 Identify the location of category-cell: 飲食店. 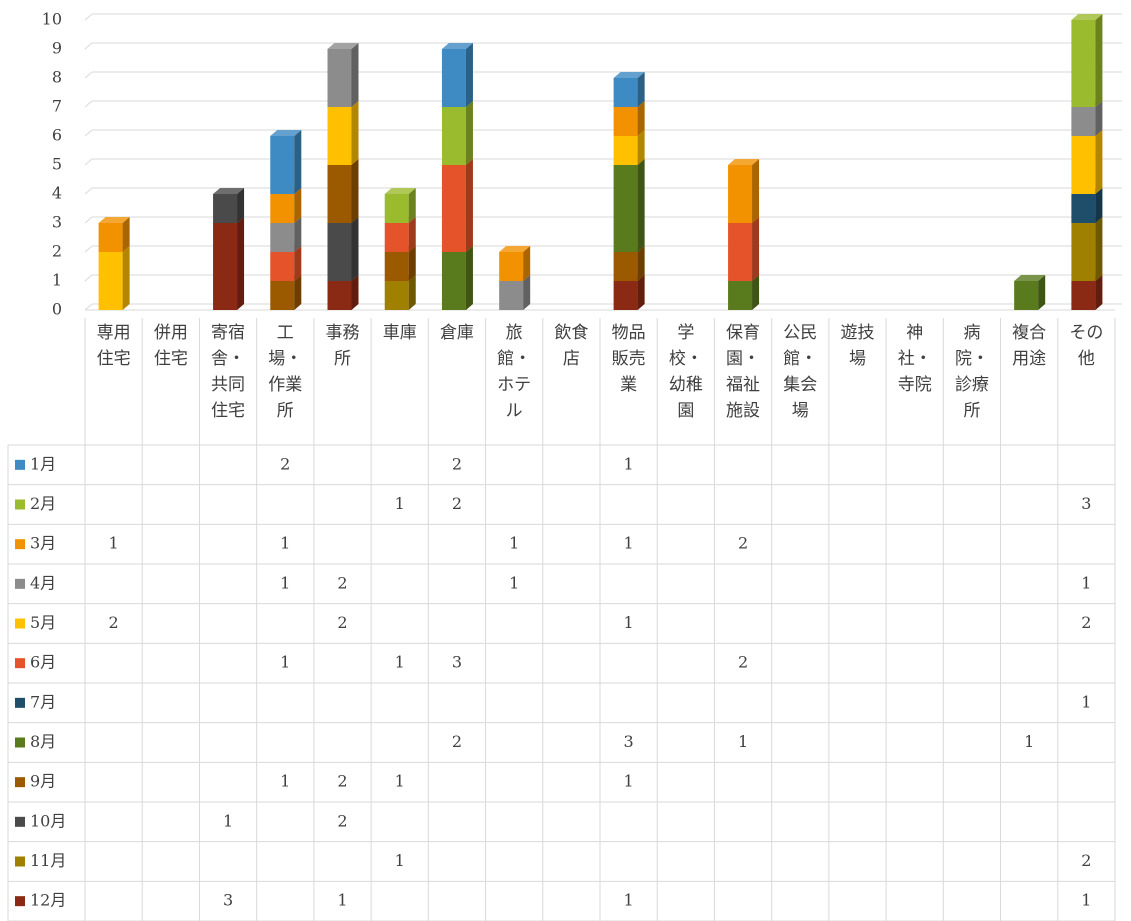
(571, 346).